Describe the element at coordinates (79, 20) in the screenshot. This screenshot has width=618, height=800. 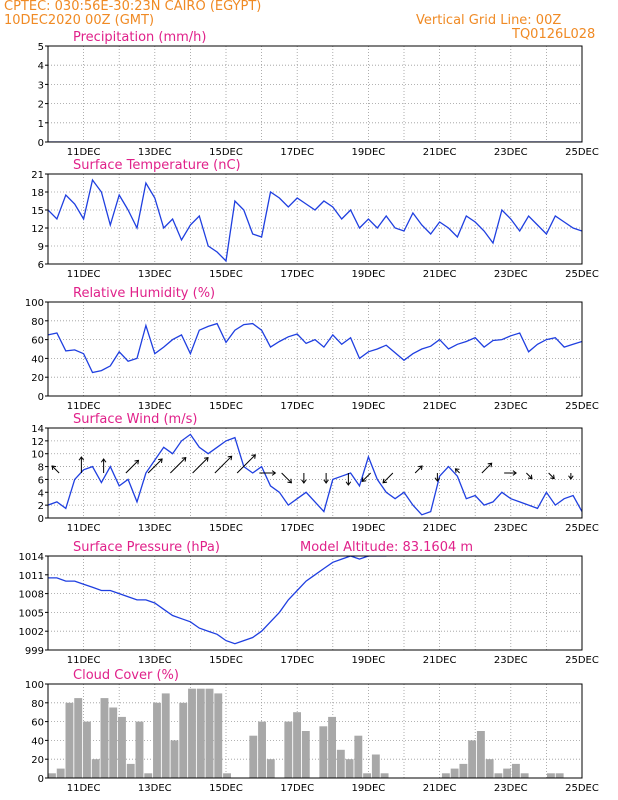
I see `header-run-time: 10DEC2020 00Z (GMT)` at that location.